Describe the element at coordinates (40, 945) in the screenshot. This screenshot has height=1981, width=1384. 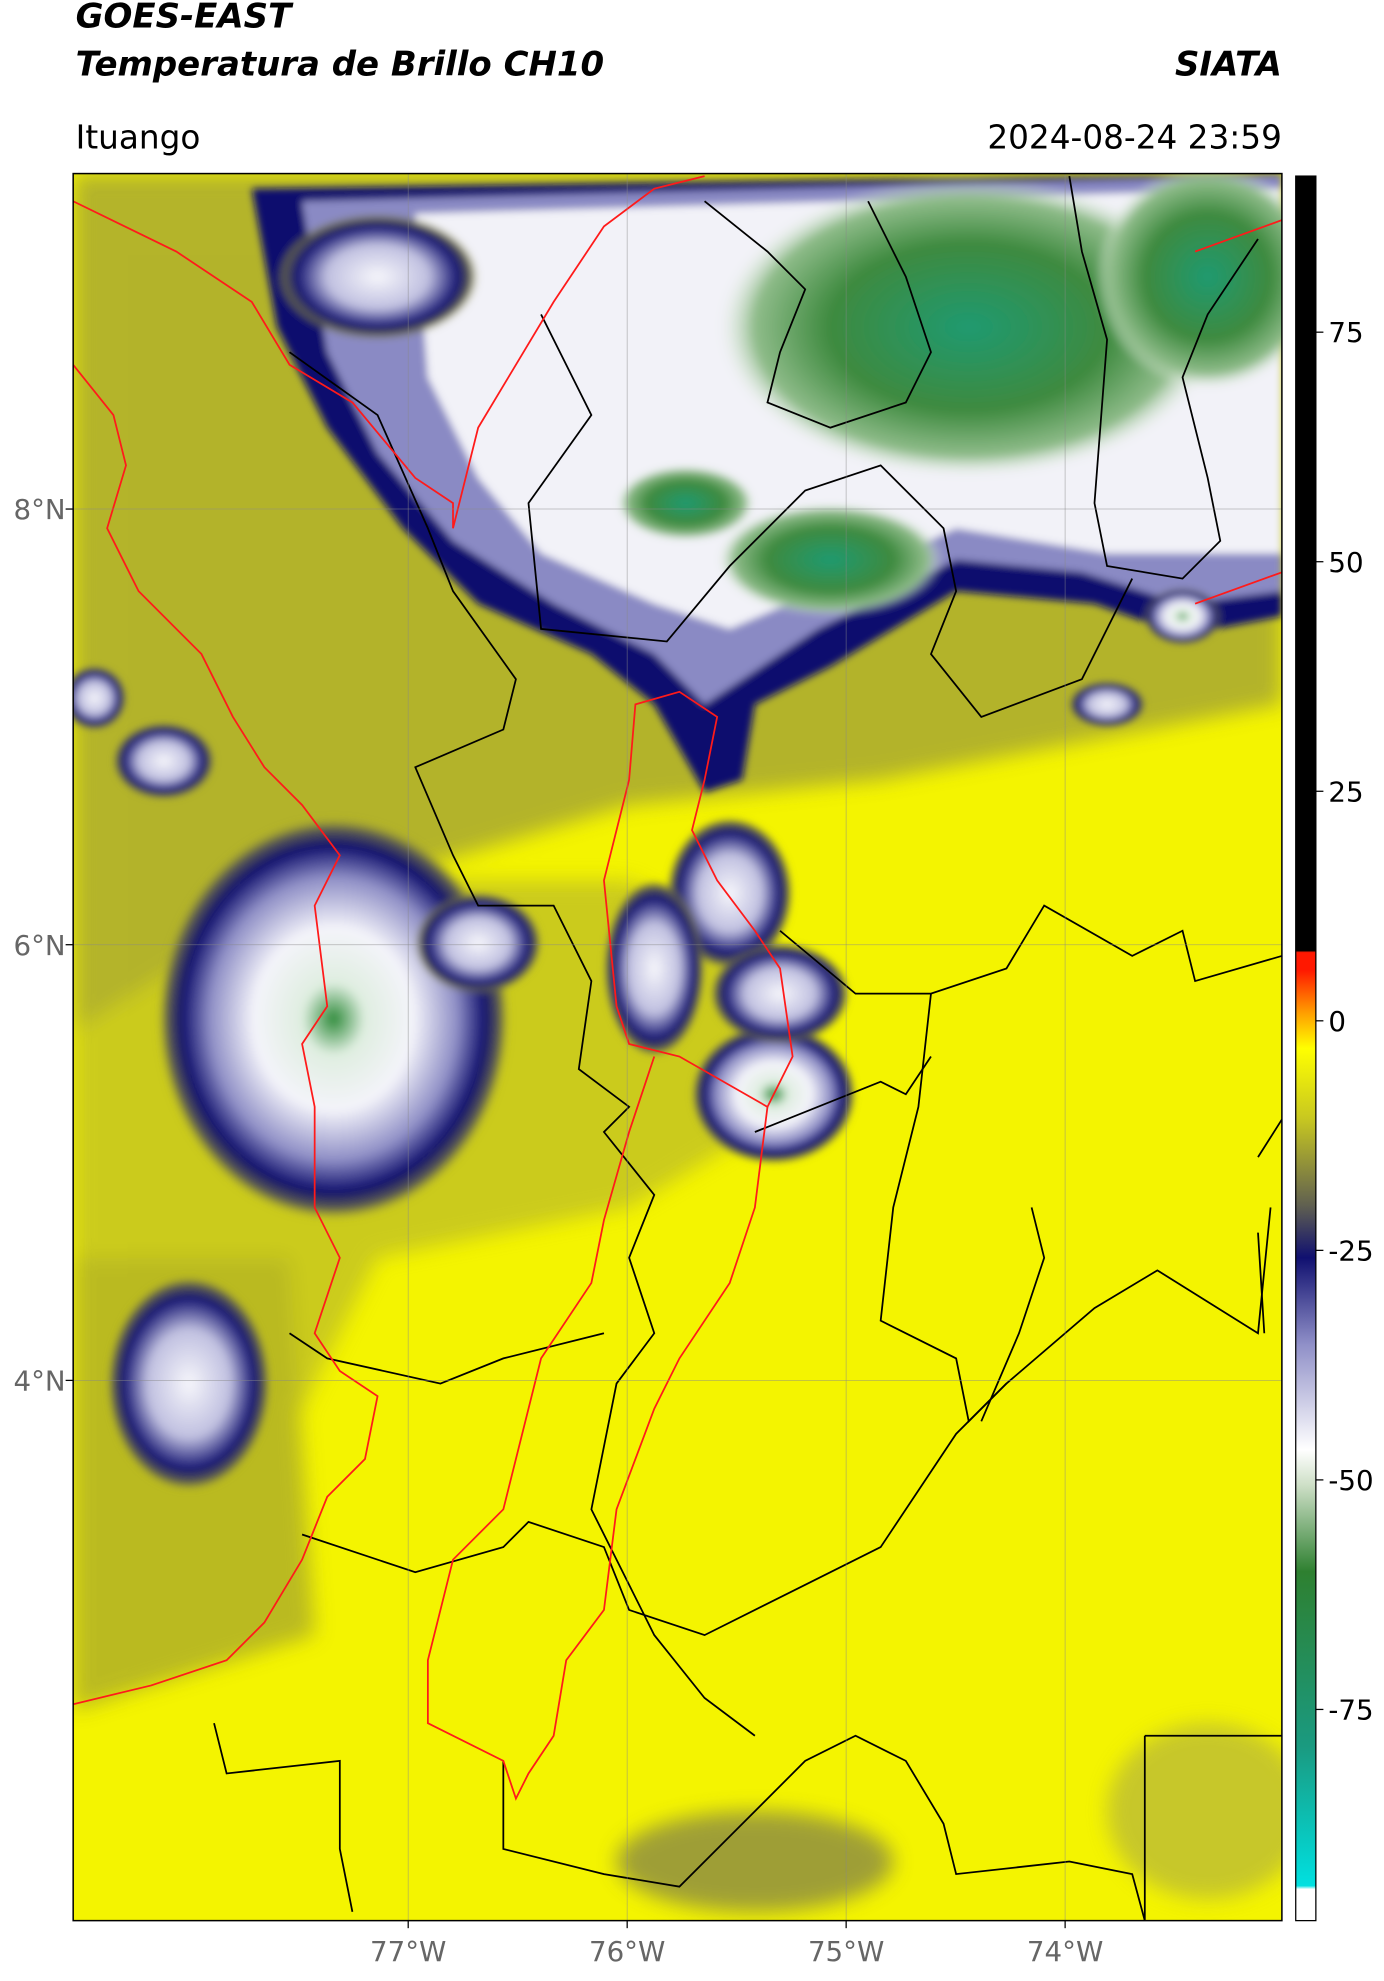
I see `y-tick-label: 6°N` at that location.